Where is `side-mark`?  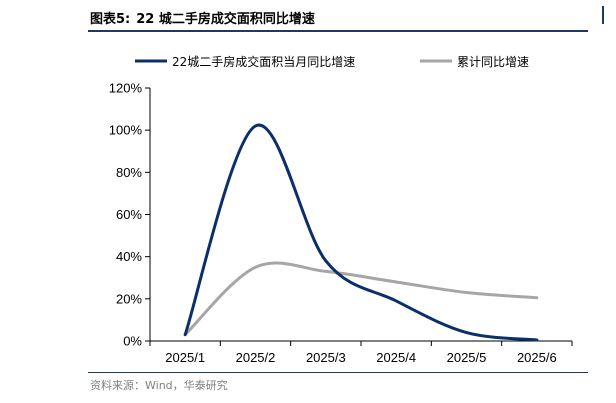
side-mark is located at coordinates (609, 15).